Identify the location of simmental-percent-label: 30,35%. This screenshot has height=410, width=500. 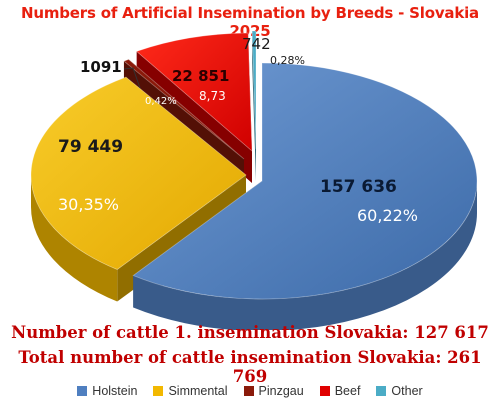
(88, 204).